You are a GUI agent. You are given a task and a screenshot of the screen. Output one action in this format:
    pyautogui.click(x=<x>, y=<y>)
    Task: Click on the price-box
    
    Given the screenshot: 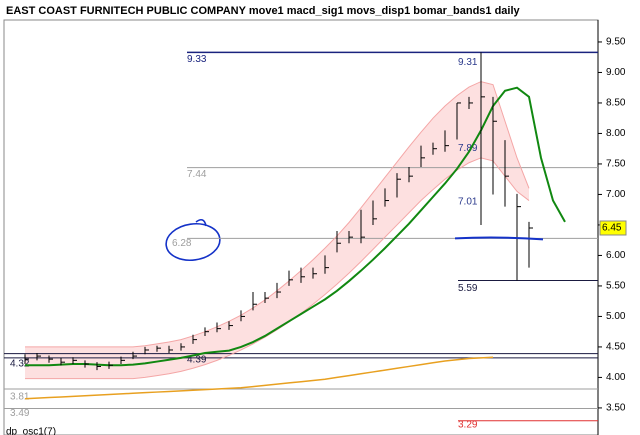 What is the action you would take?
    pyautogui.click(x=613, y=228)
    